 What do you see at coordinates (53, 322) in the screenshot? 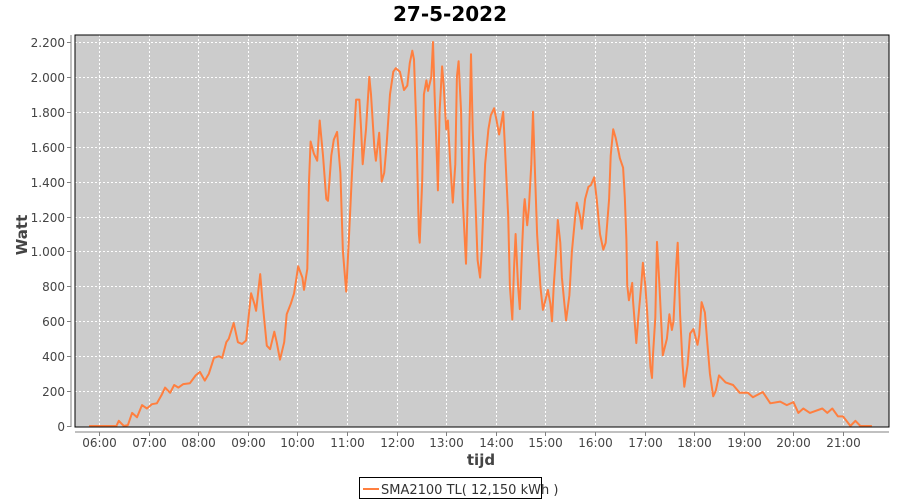
I see `y-tick-label: 600` at bounding box center [53, 322].